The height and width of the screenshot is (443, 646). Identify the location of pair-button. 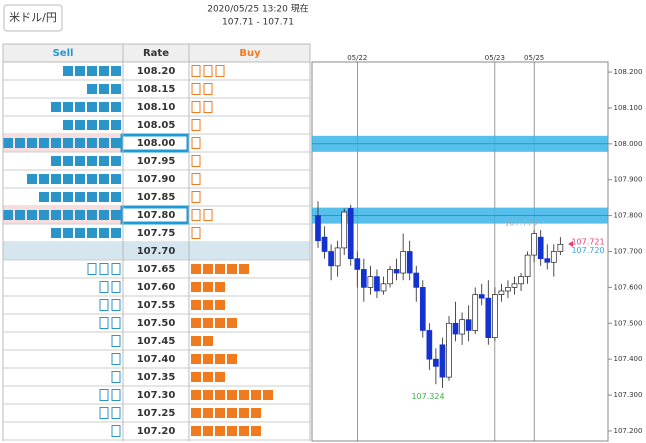
(33, 18).